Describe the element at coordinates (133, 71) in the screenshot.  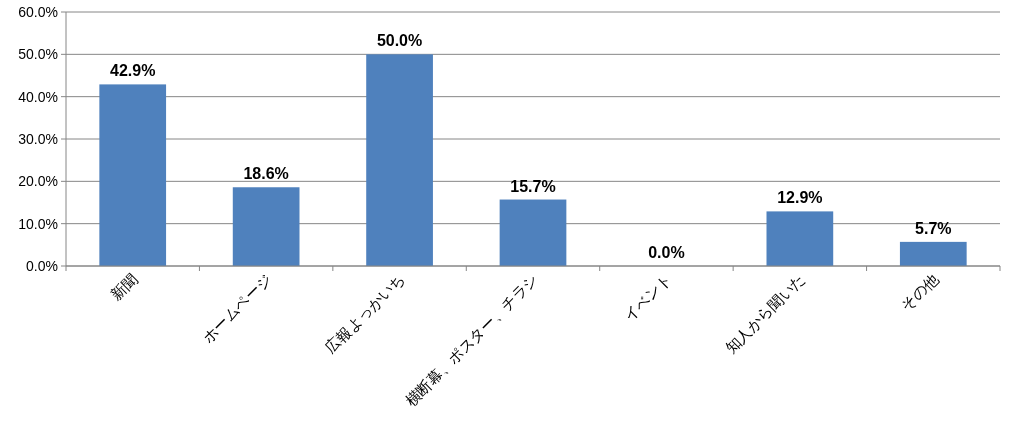
I see `data-label: 42.9%` at that location.